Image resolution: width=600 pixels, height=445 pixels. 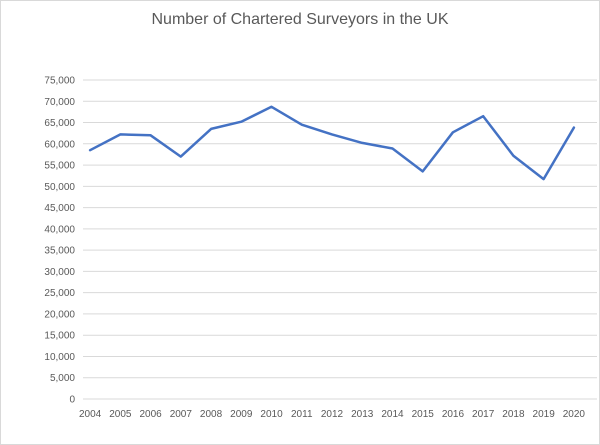 I want to click on series-line, so click(x=332, y=143).